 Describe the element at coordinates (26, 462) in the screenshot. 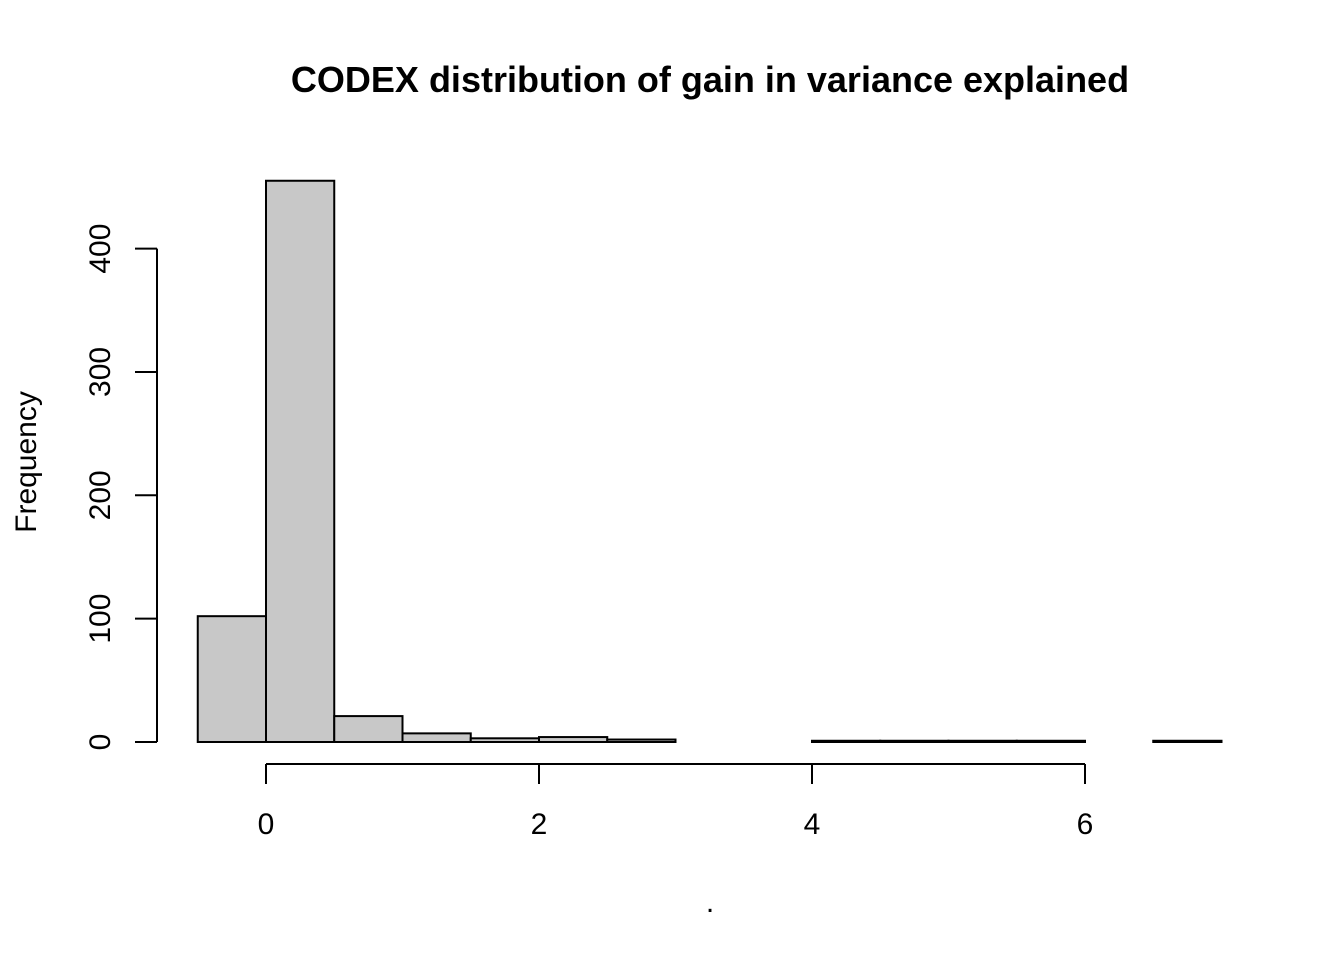

I see `y-axis-label: Frequency` at that location.